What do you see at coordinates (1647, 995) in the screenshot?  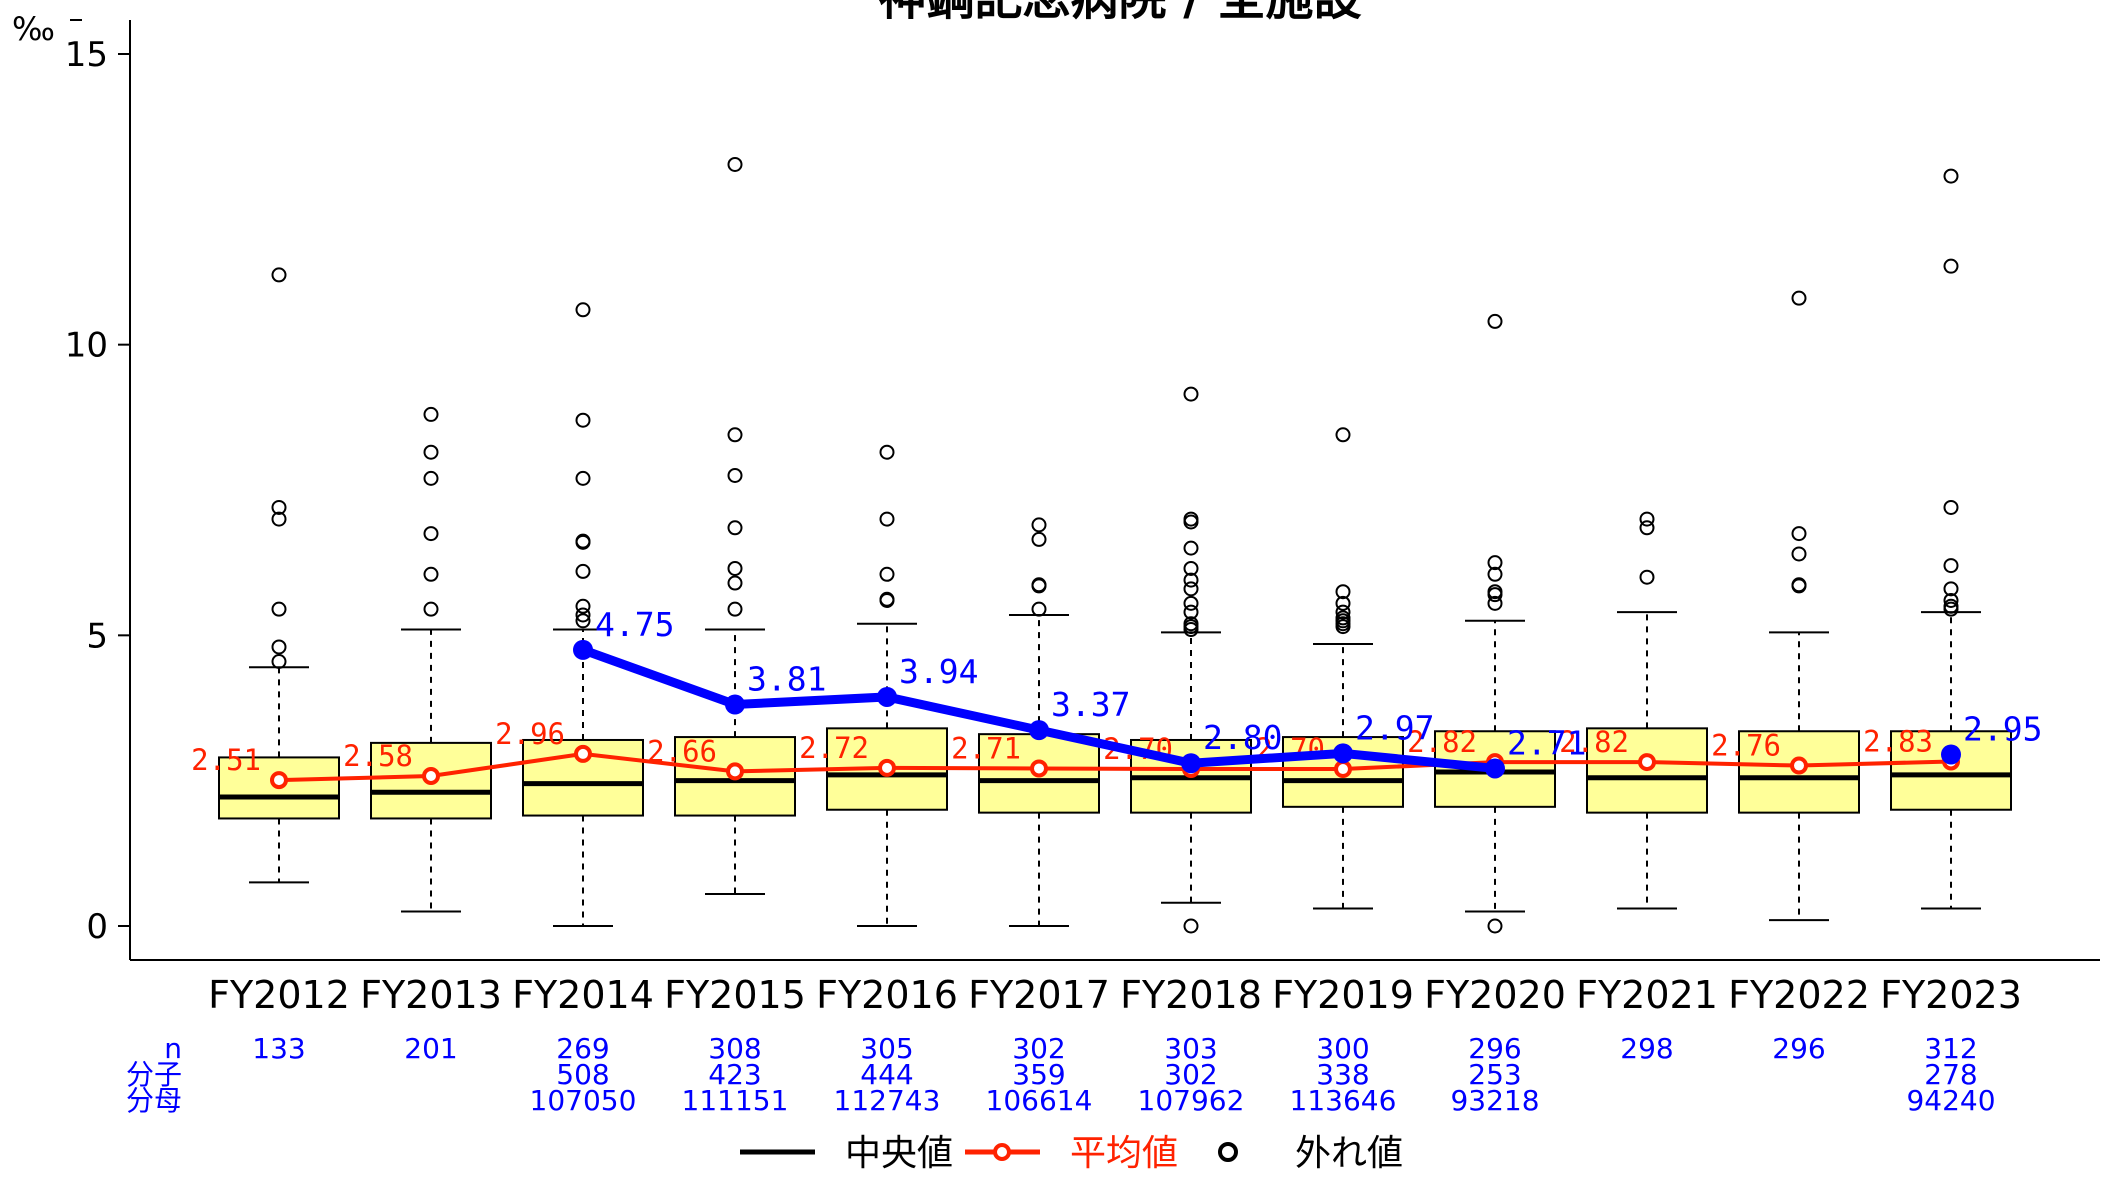 I see `x-tick-label: FY2021` at bounding box center [1647, 995].